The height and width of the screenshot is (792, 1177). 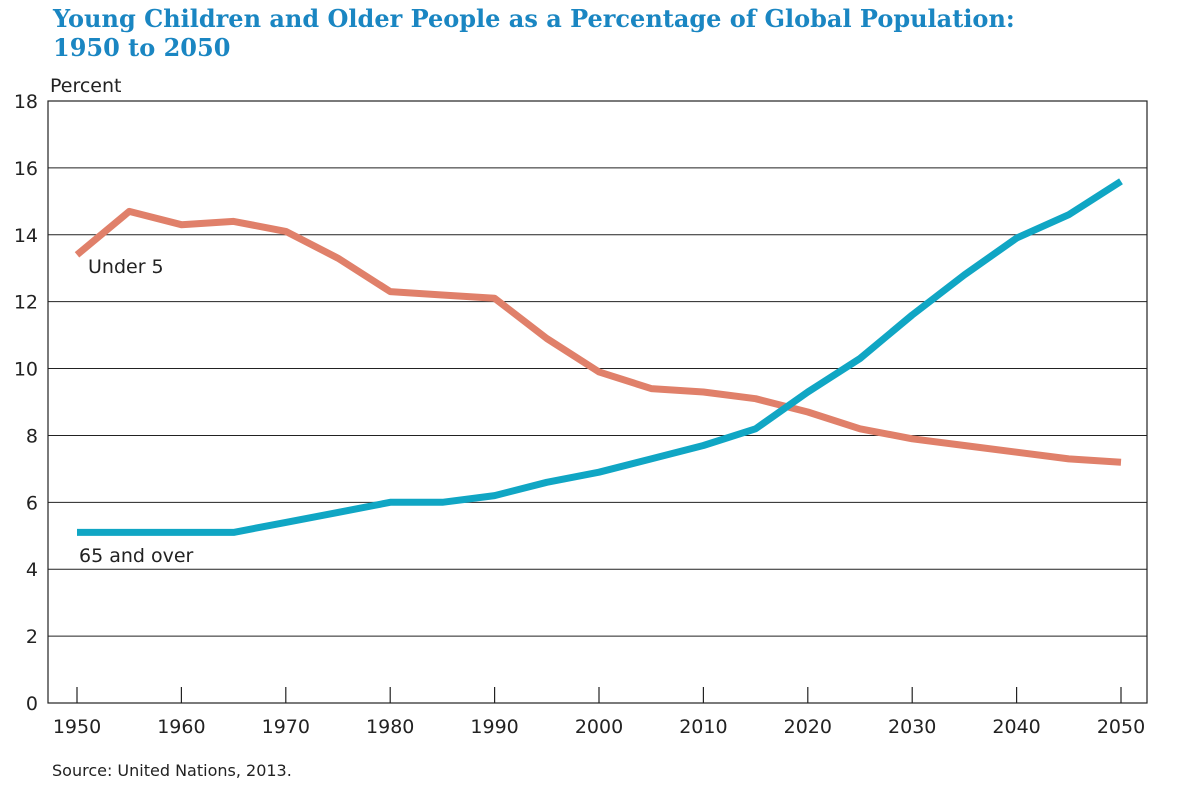 I want to click on series-label-65-and-over: 65 and over, so click(x=136, y=556).